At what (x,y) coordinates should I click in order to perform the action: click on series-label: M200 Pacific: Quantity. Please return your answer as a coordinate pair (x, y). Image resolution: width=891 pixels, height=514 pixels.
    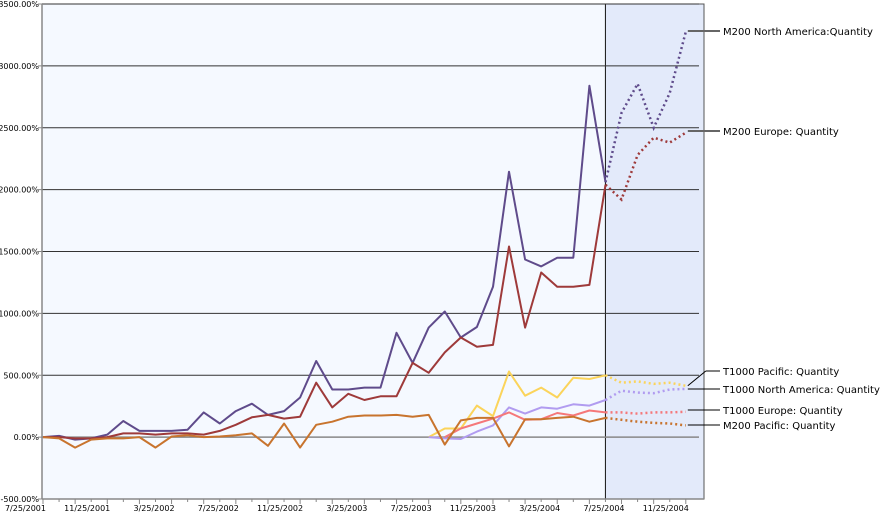
    Looking at the image, I should click on (779, 426).